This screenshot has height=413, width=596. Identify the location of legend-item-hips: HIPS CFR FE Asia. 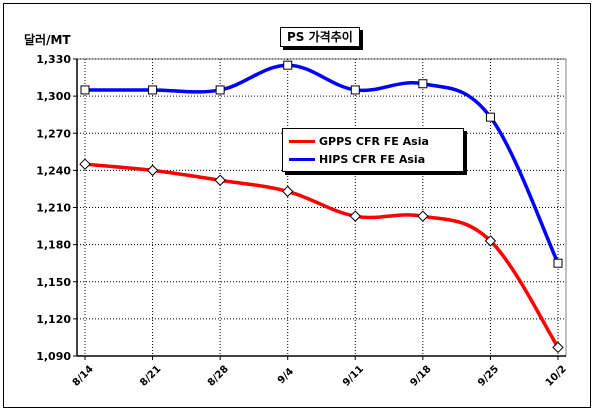
(373, 159).